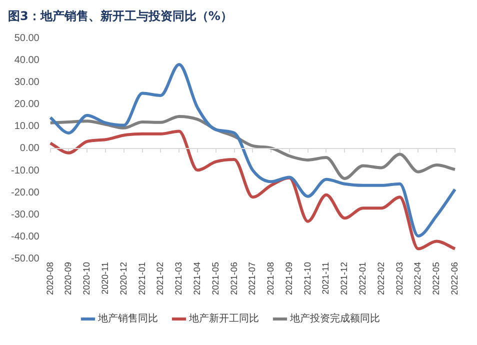  What do you see at coordinates (121, 16) in the screenshot?
I see `chart-title: 图3：地产销售、新开工与投资同比（%）` at bounding box center [121, 16].